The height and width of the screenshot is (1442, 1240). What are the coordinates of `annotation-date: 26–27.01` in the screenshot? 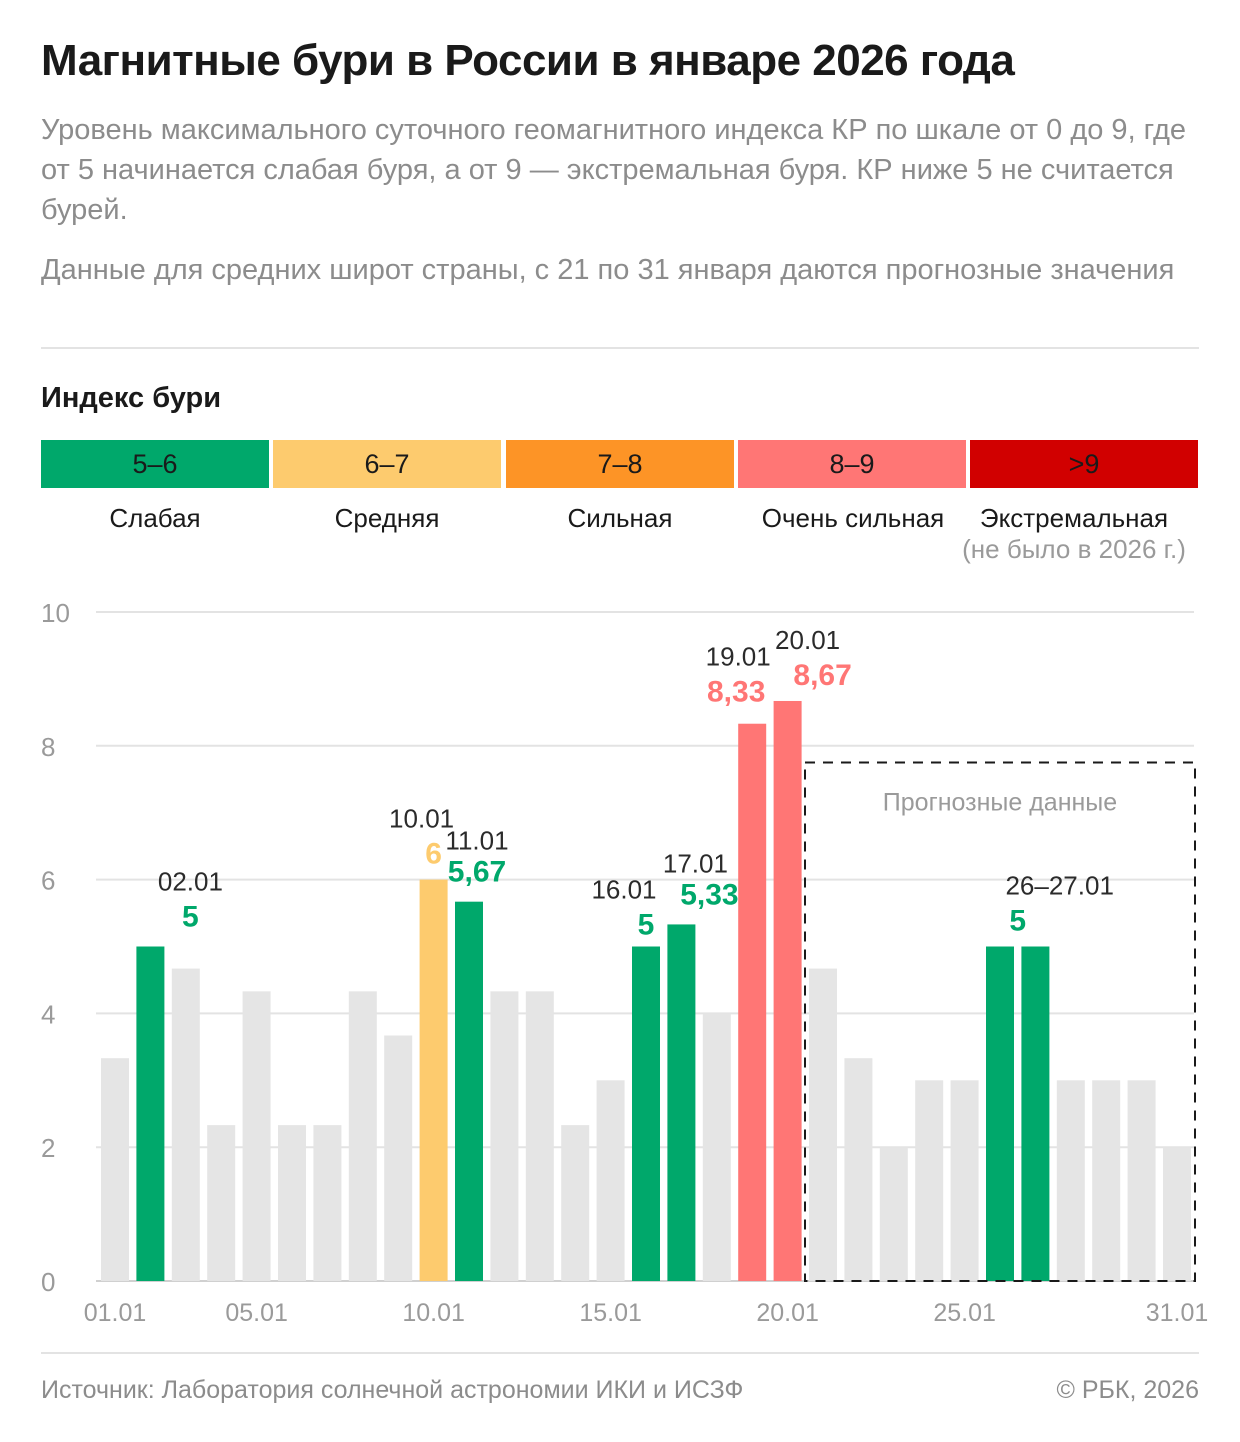 It's located at (1059, 886).